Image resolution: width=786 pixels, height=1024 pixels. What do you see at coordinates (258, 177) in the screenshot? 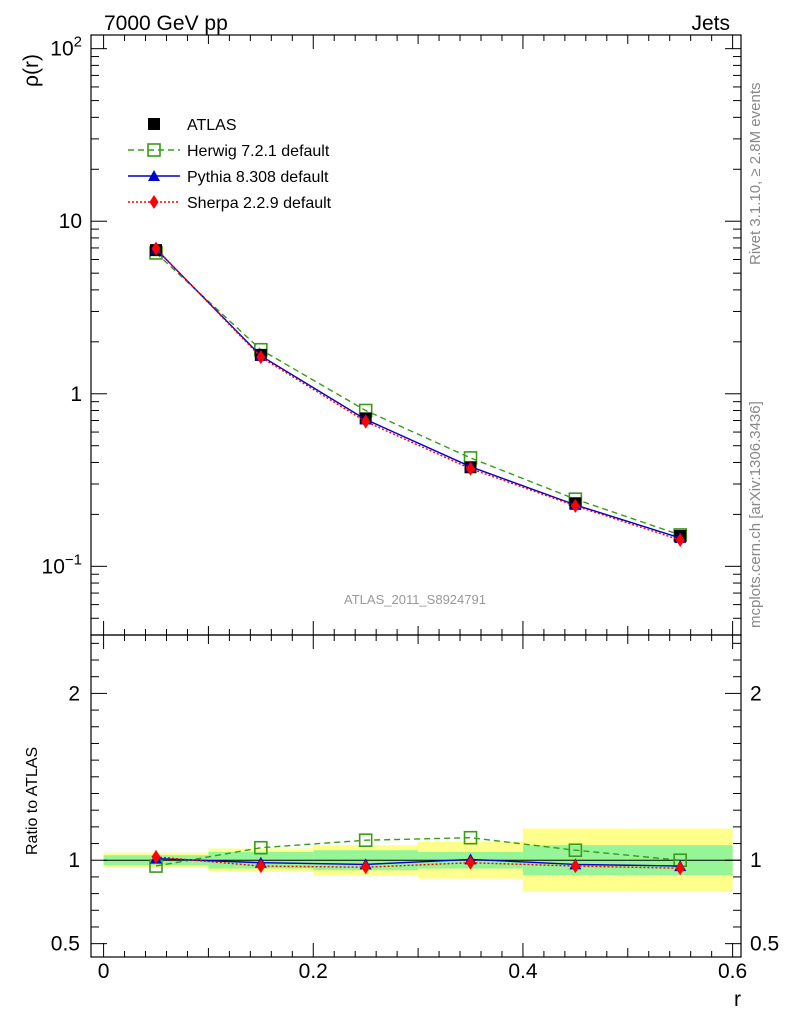
I see `legend-label-pythia: Pythia 8.308 default` at bounding box center [258, 177].